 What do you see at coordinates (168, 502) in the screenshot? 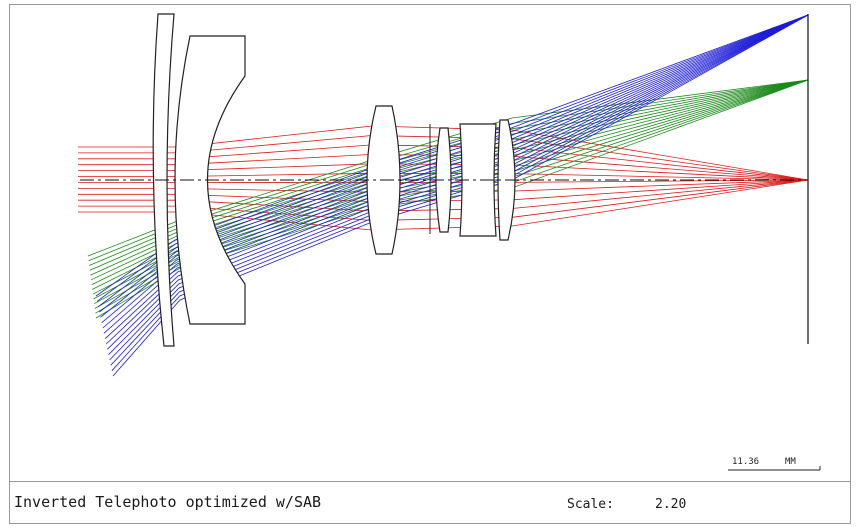
I see `layout-title: Inverted Telephoto optimized w/SAB` at bounding box center [168, 502].